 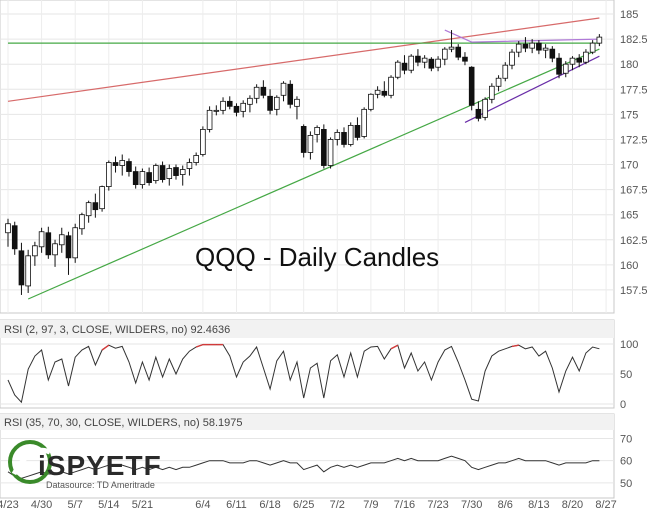 I want to click on x-tick-label: 7/30, so click(x=471, y=505).